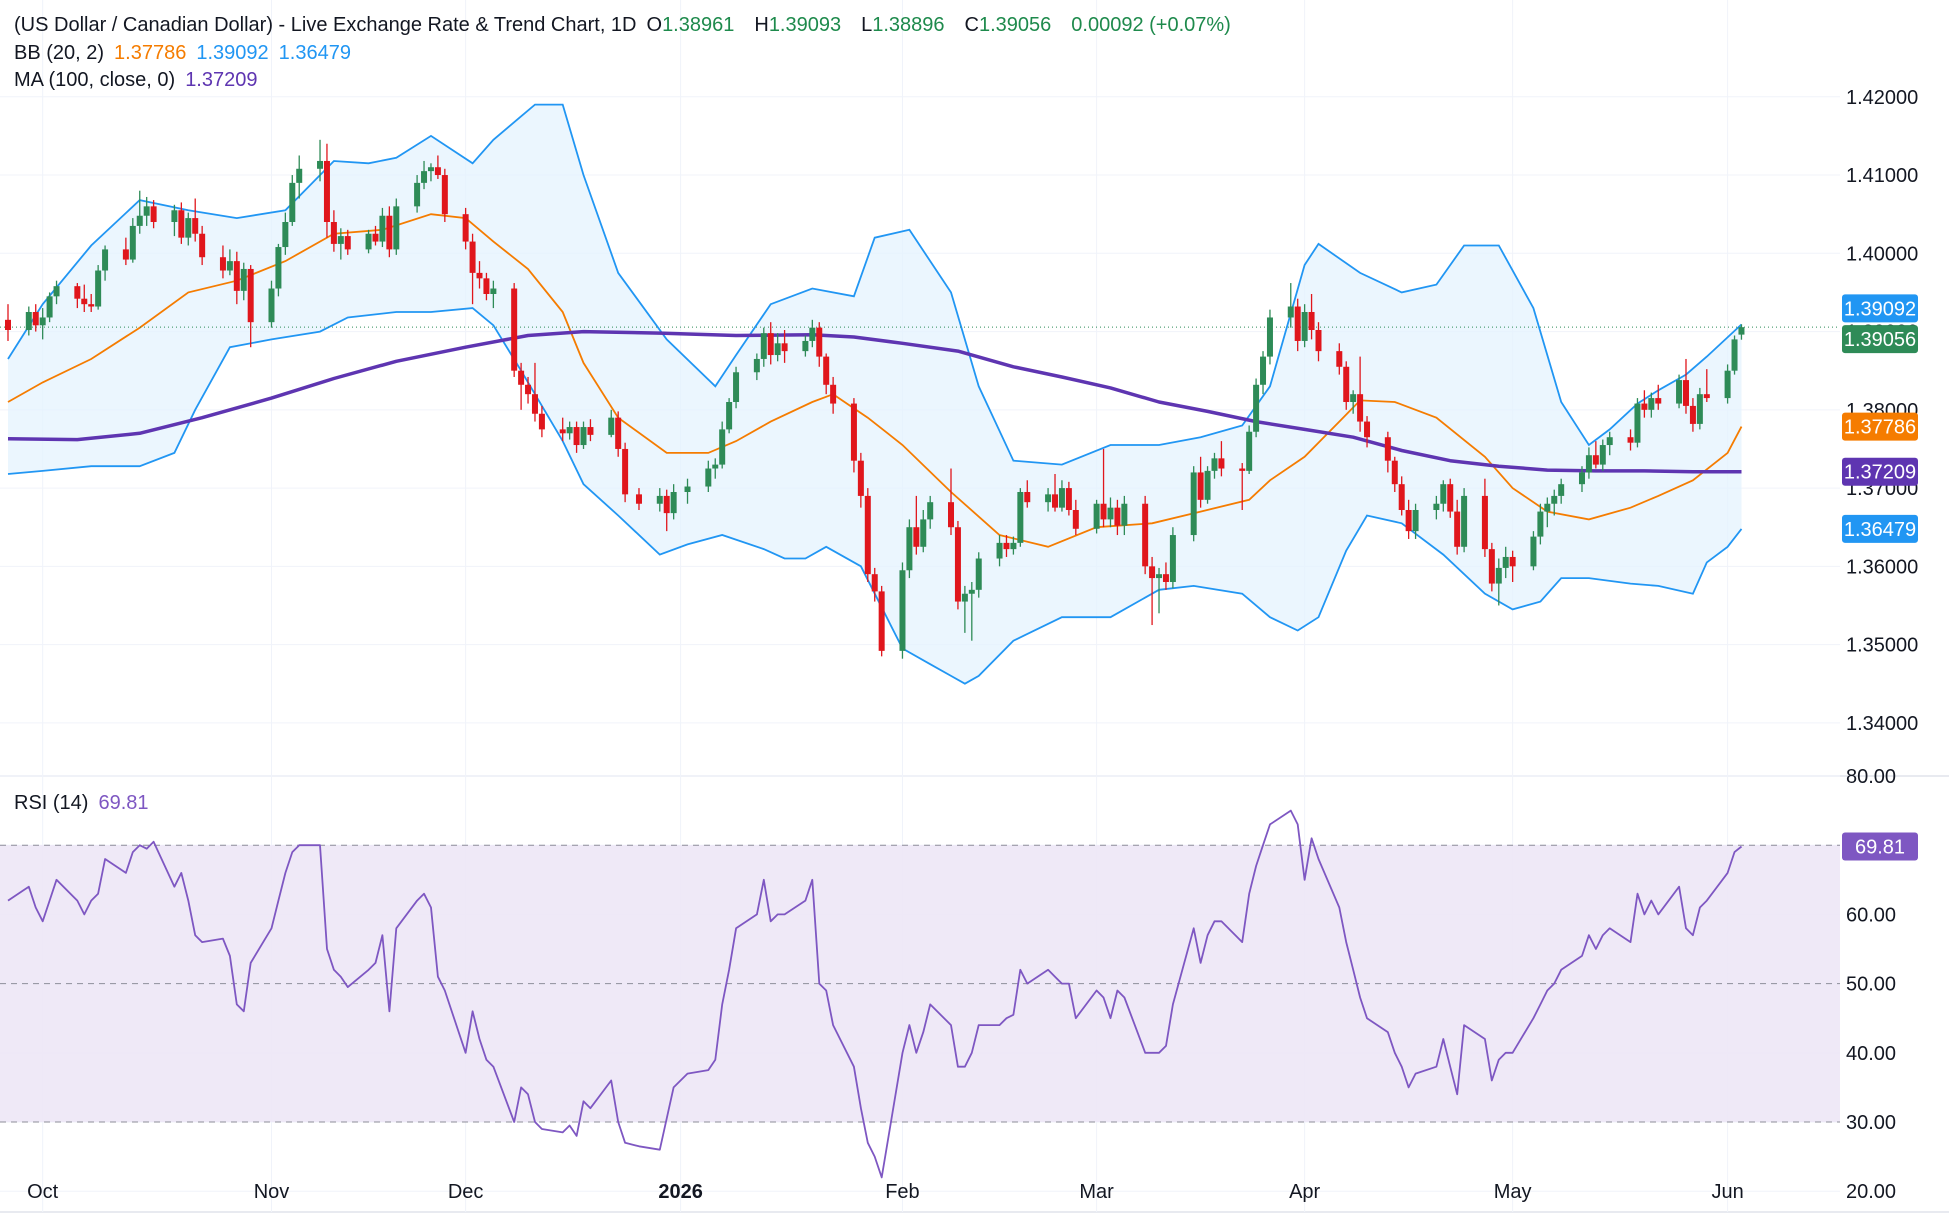 The width and height of the screenshot is (1949, 1223). I want to click on price-tick-label: 1.35000, so click(1882, 646).